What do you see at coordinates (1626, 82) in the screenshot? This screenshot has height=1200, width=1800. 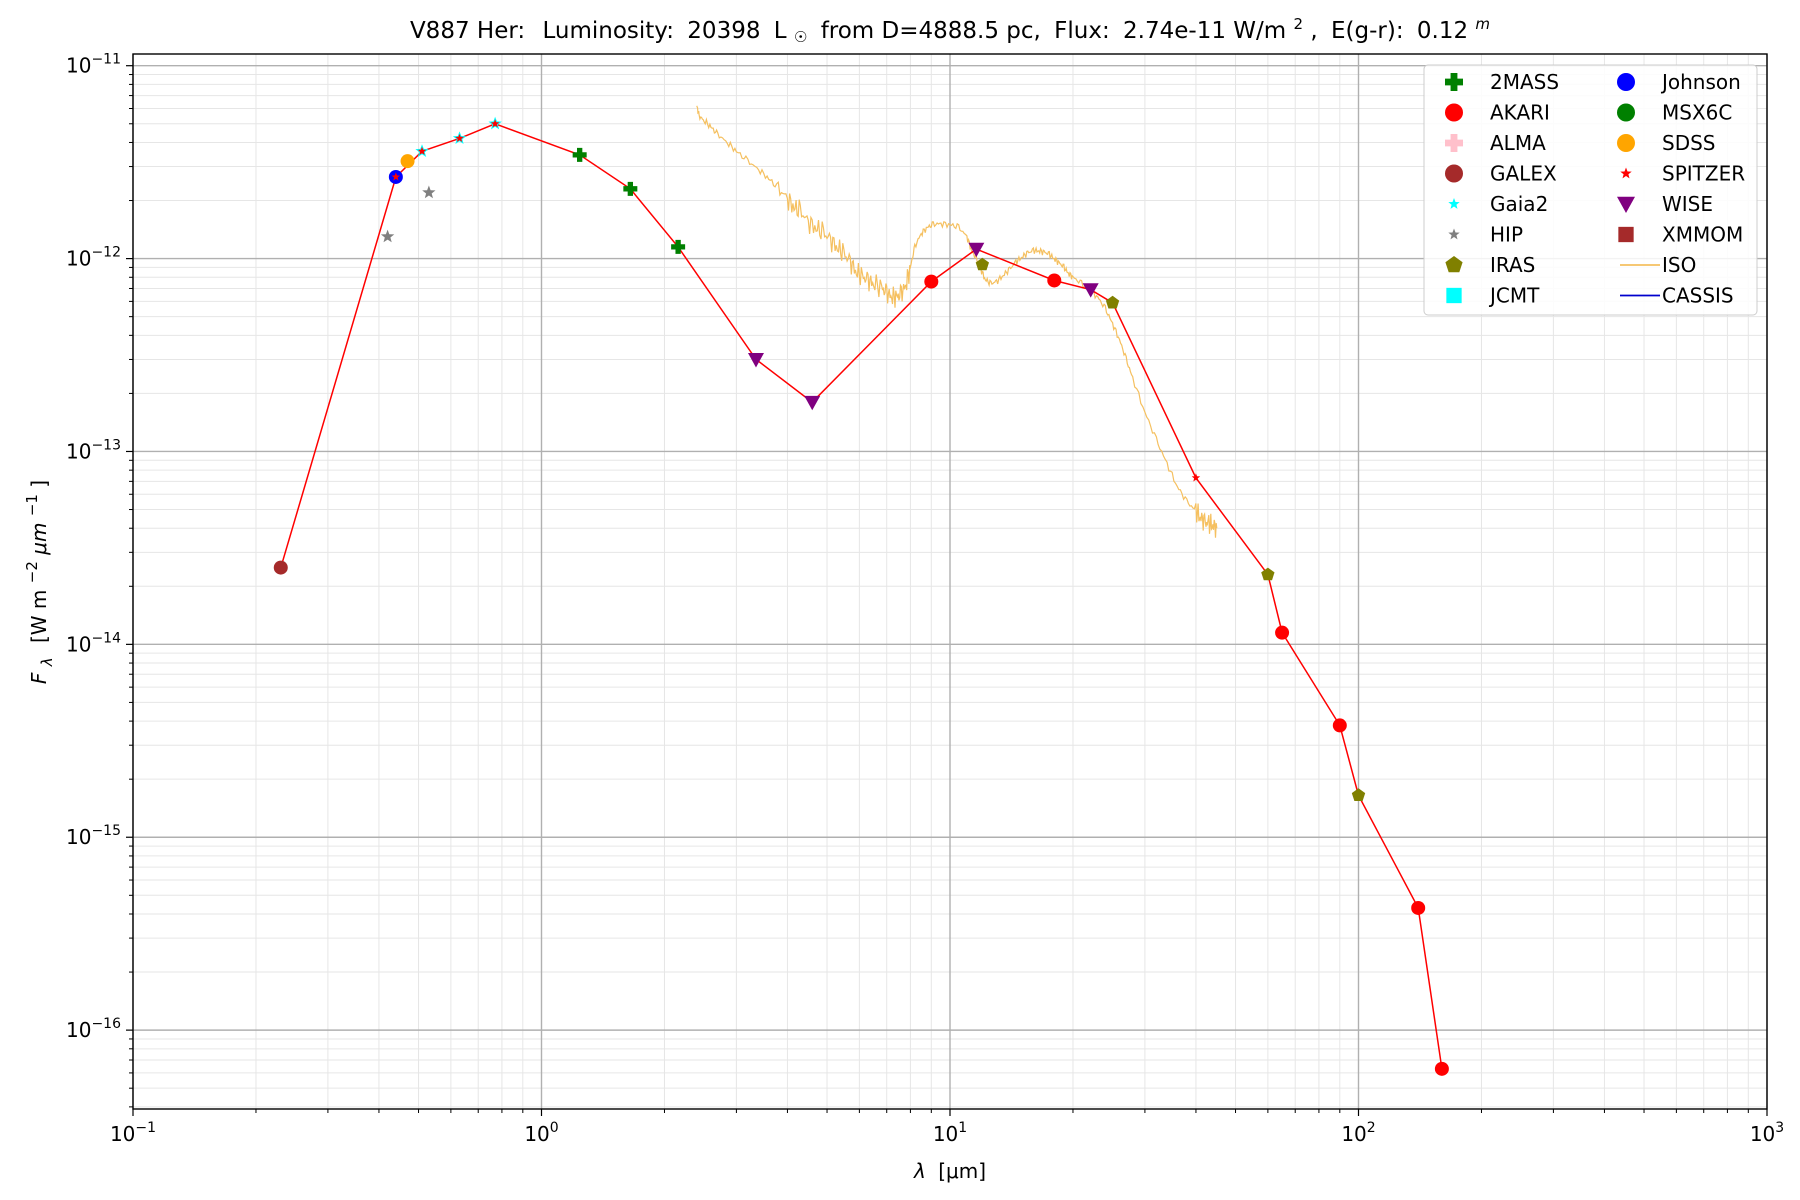 I see `legend-marker-johnson` at bounding box center [1626, 82].